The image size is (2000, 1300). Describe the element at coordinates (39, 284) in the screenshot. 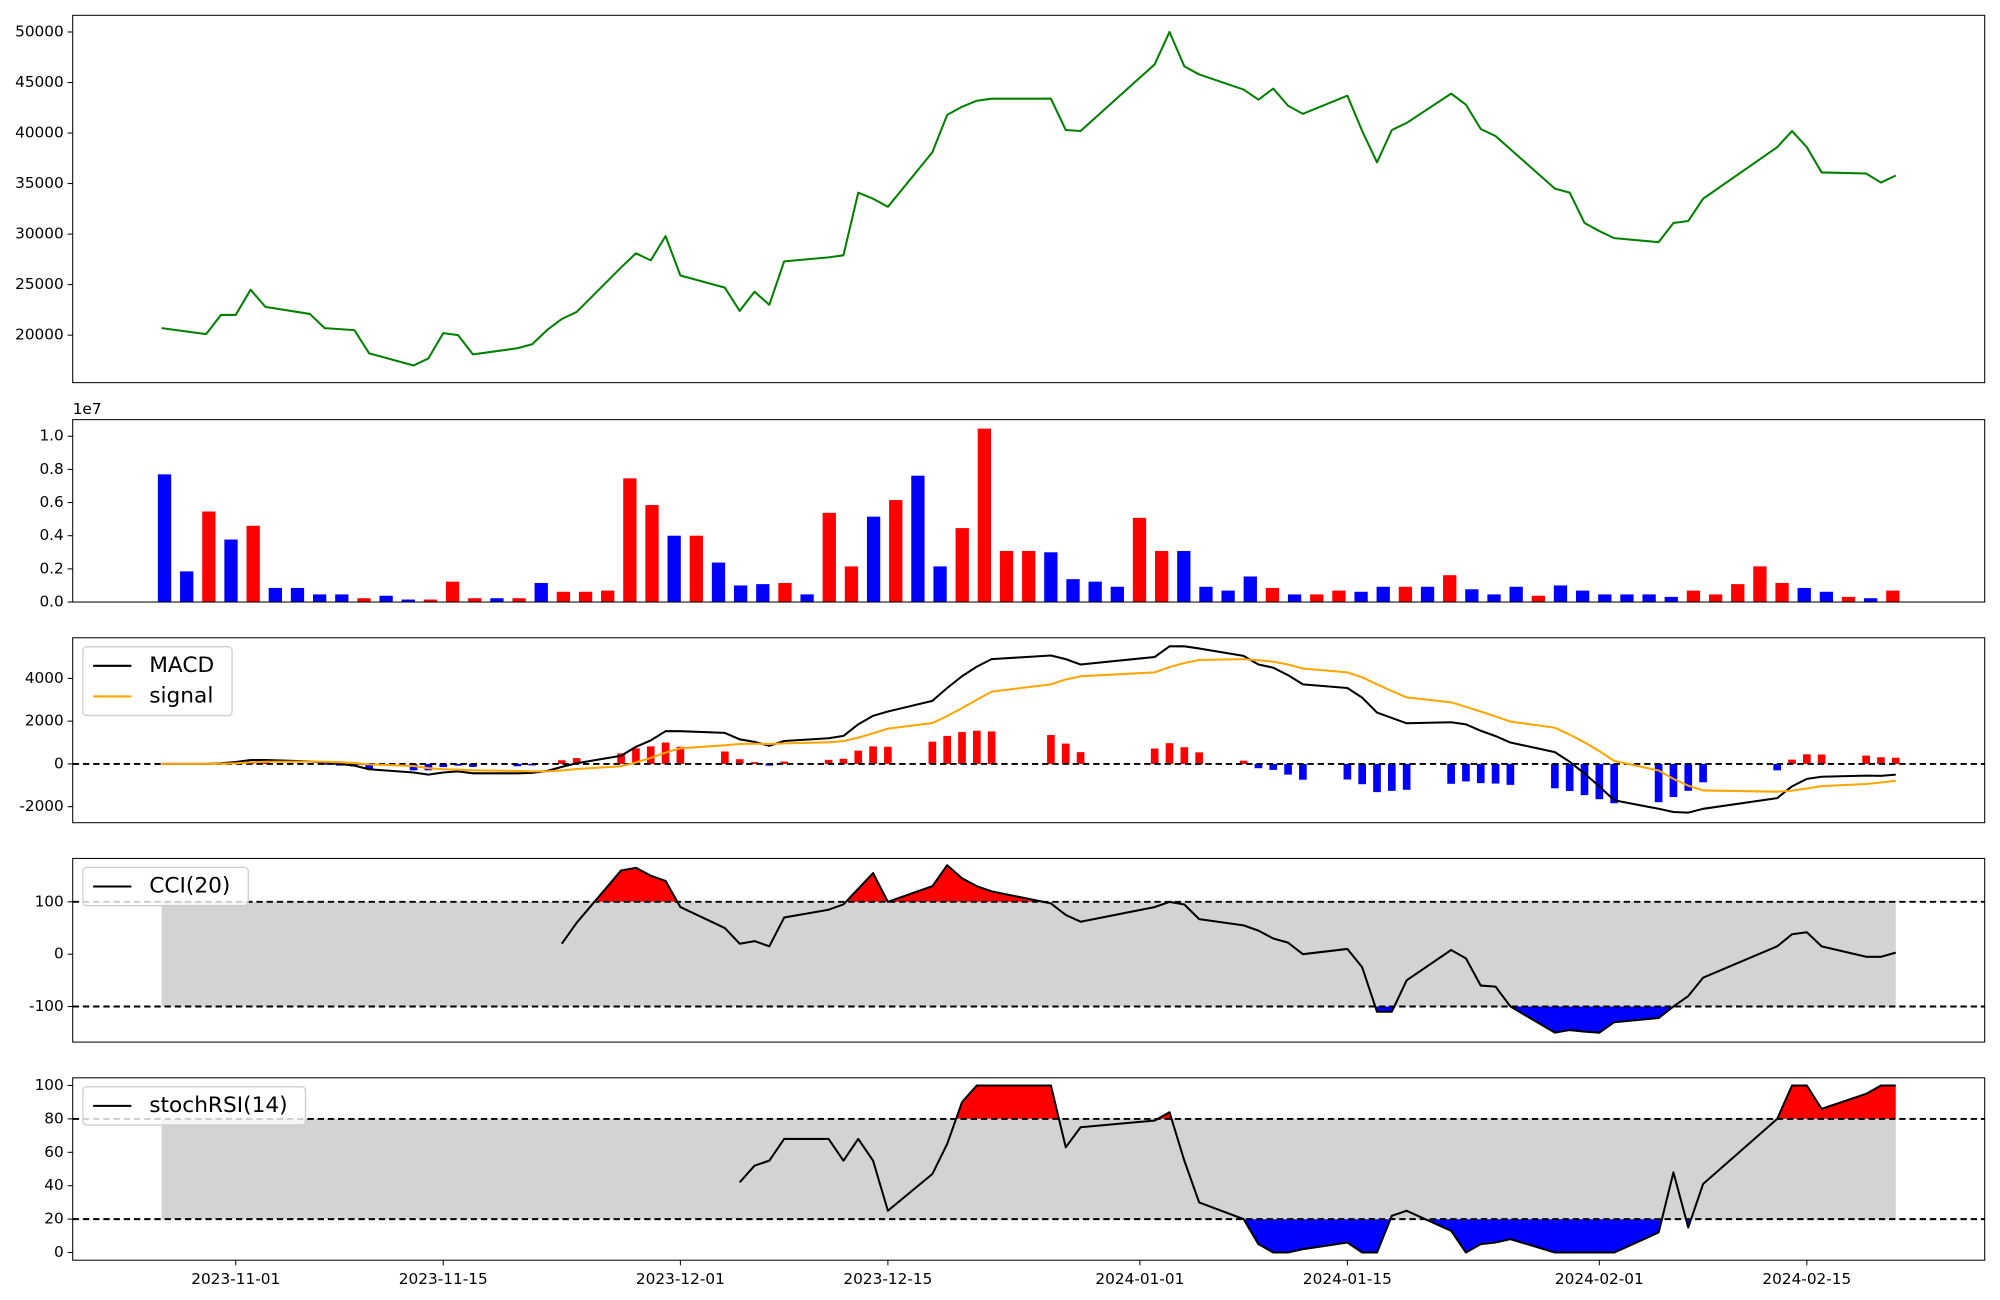

I see `y-tick-label: 25000` at that location.